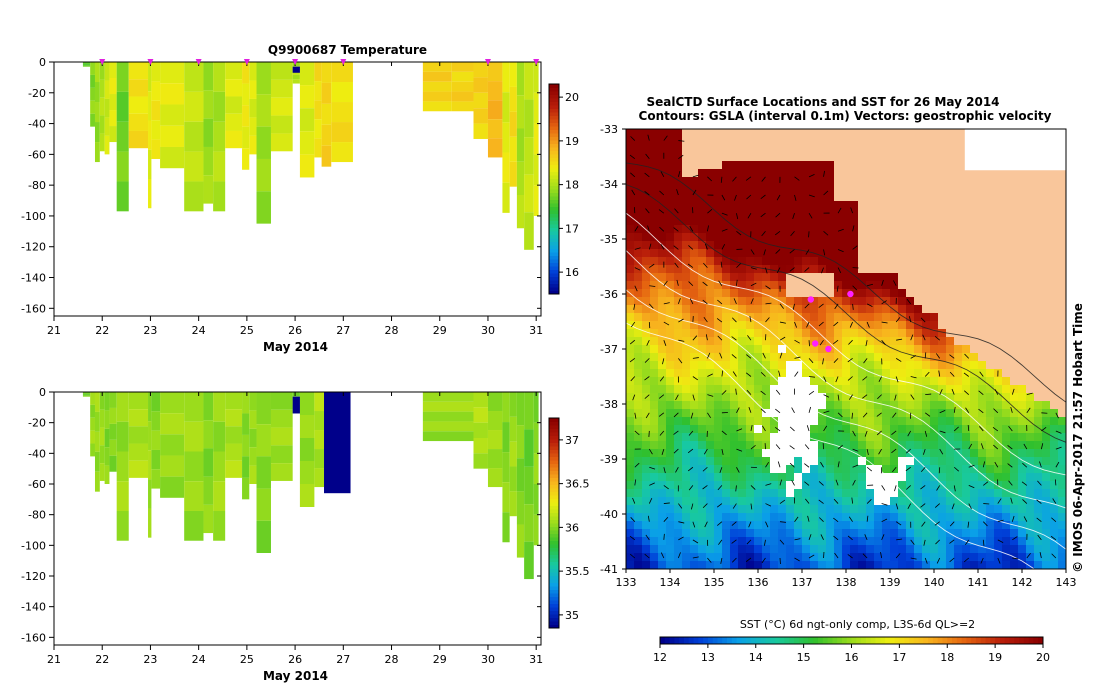  Describe the element at coordinates (660, 657) in the screenshot. I see `colorbar-tick-label: 12` at that location.